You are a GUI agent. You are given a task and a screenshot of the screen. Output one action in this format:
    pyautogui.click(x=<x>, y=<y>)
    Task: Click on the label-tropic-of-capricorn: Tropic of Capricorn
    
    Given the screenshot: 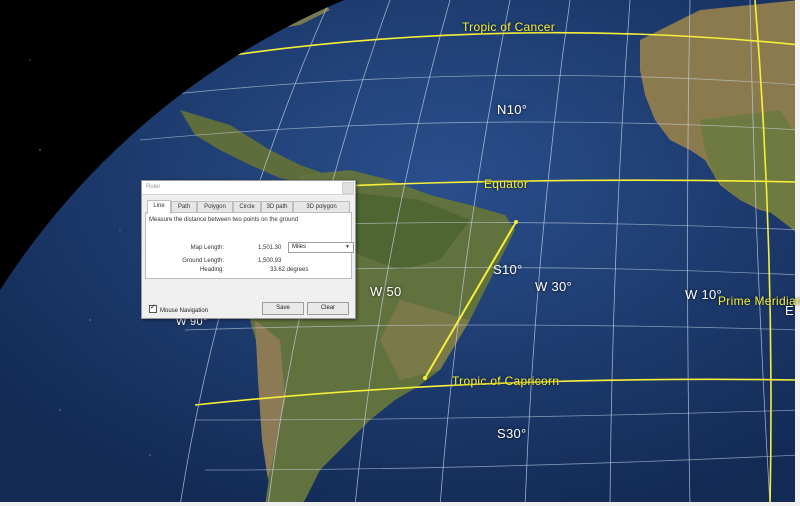 What is the action you would take?
    pyautogui.click(x=506, y=381)
    